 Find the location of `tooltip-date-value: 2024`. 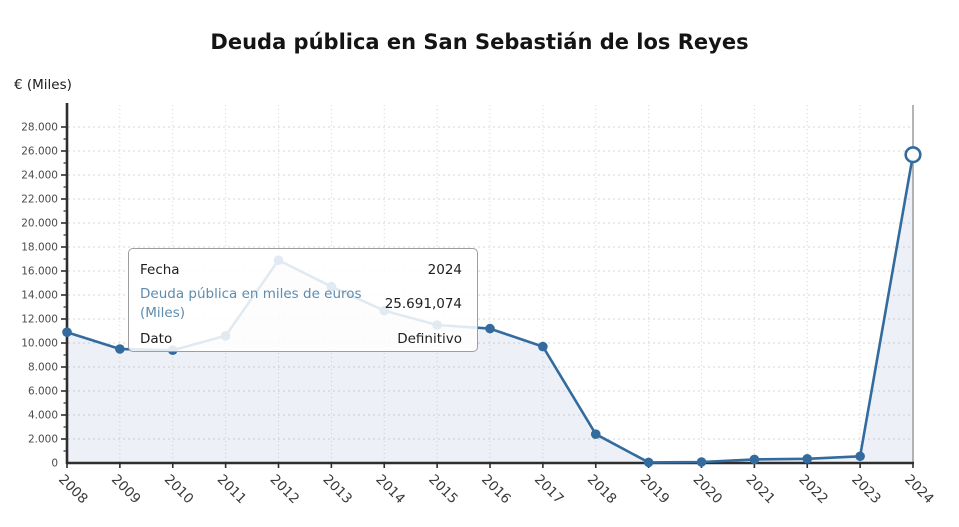

tooltip-date-value: 2024 is located at coordinates (444, 269).